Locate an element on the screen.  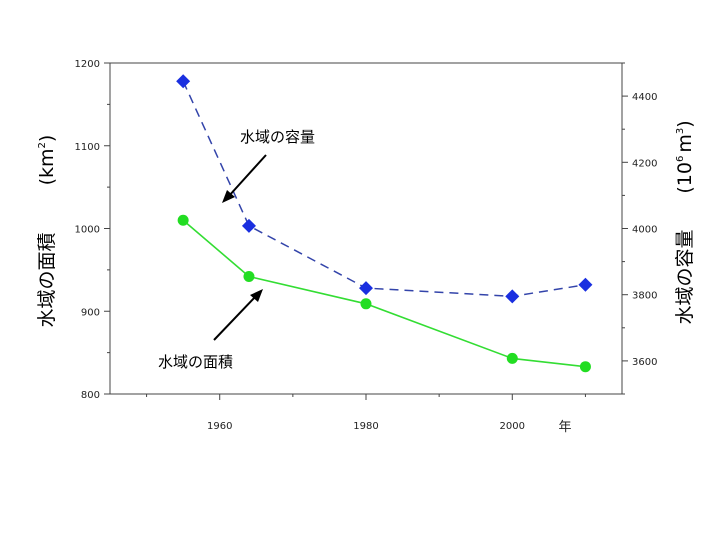
annotation-volume-arrow is located at coordinates (247, 176).